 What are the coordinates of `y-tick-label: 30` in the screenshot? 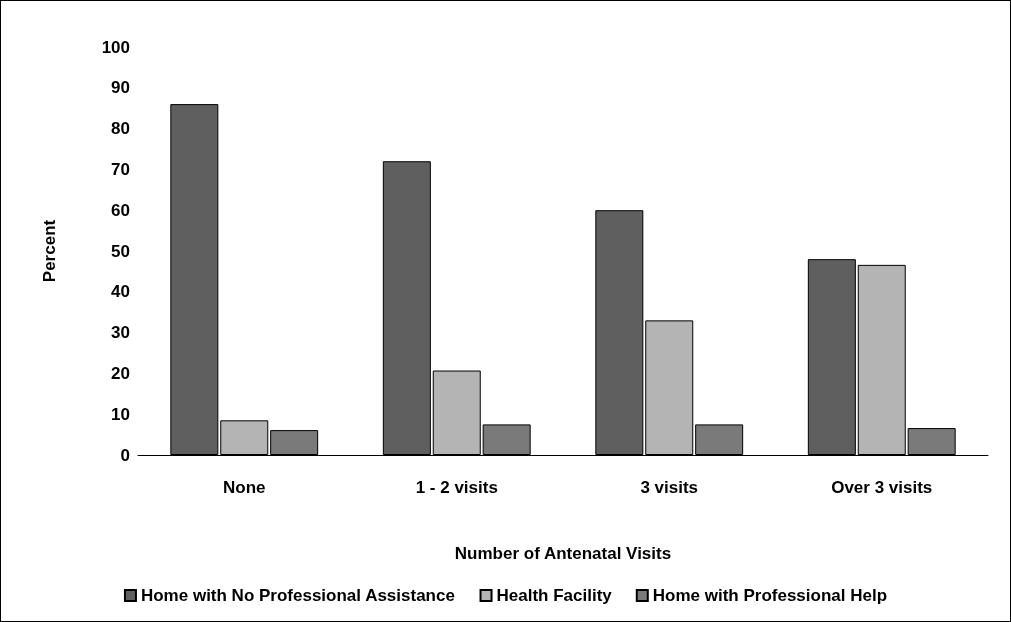 It's located at (120, 333).